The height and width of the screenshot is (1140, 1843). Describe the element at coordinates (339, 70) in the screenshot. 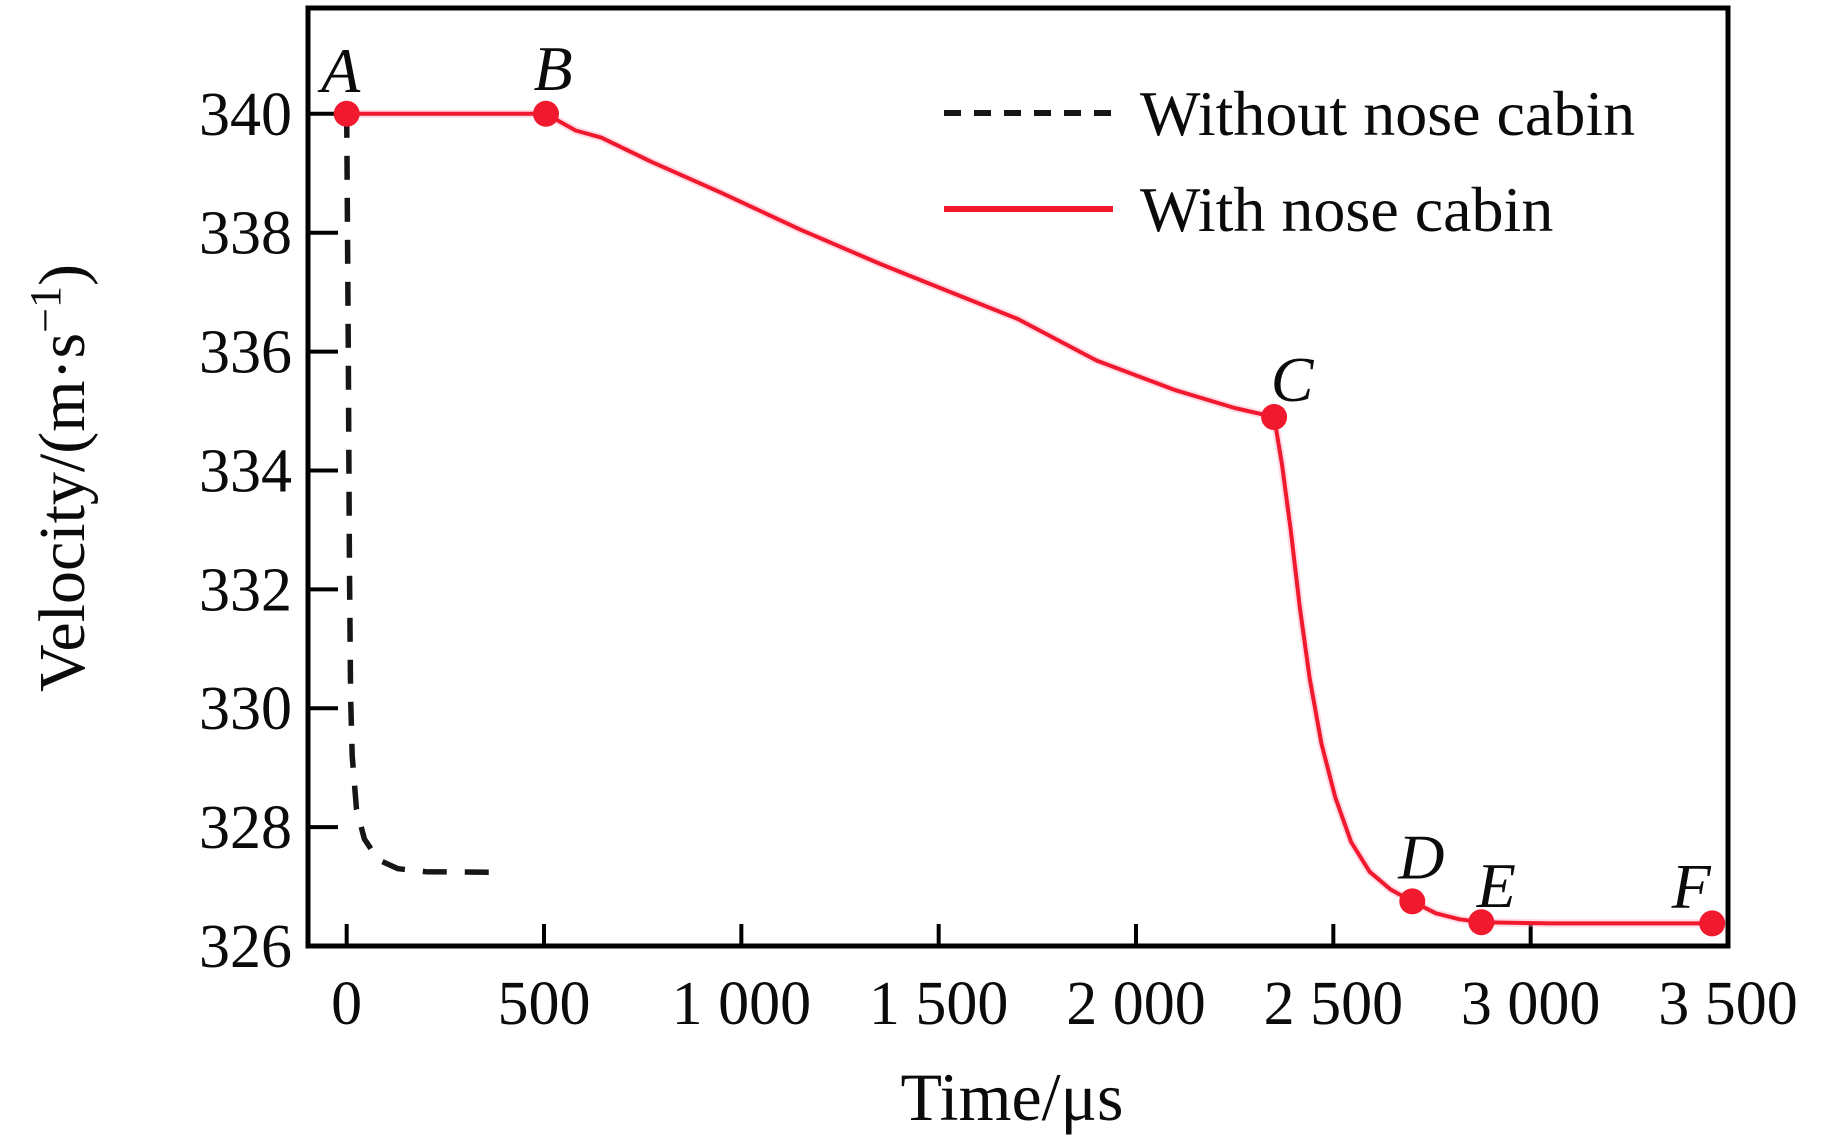

I see `marker-label-A: A` at that location.